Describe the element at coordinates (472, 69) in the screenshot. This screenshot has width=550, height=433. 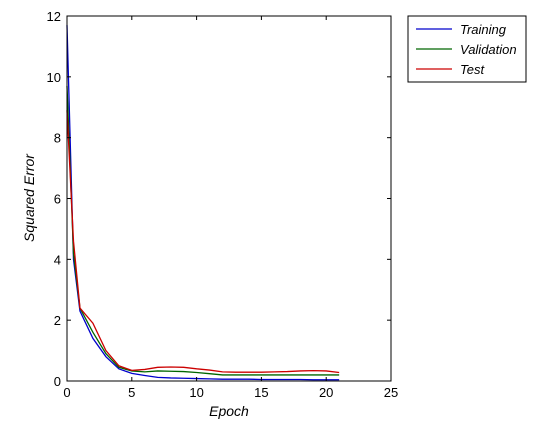
I see `legend-label-test: Test` at that location.